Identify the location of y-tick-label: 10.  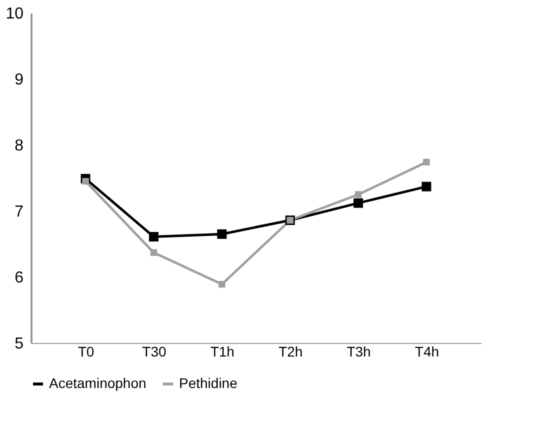
(15, 14).